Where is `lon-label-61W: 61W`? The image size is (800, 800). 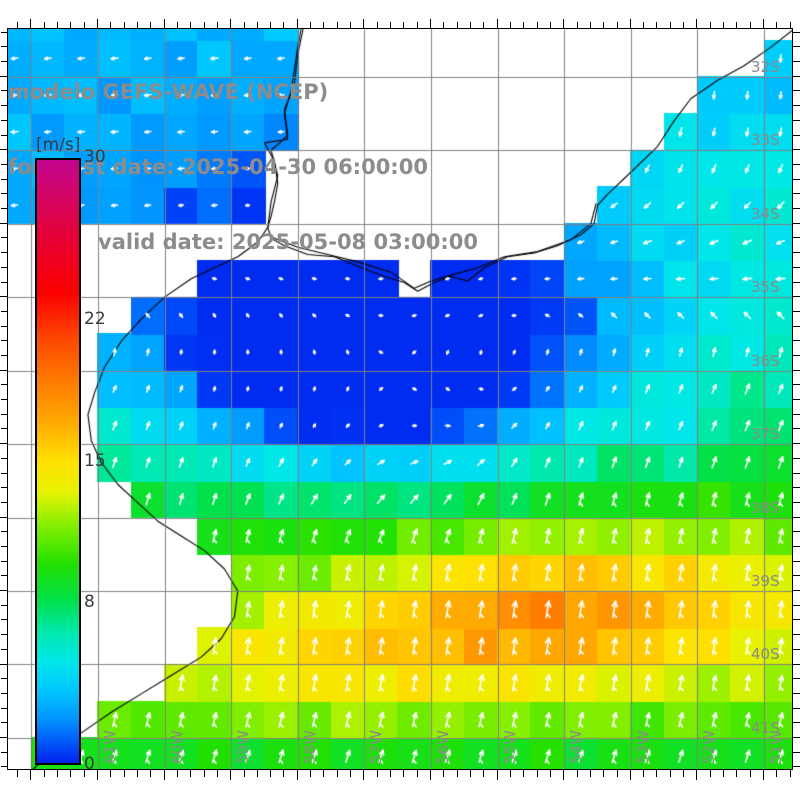 lon-label-61W: 61W is located at coordinates (109, 747).